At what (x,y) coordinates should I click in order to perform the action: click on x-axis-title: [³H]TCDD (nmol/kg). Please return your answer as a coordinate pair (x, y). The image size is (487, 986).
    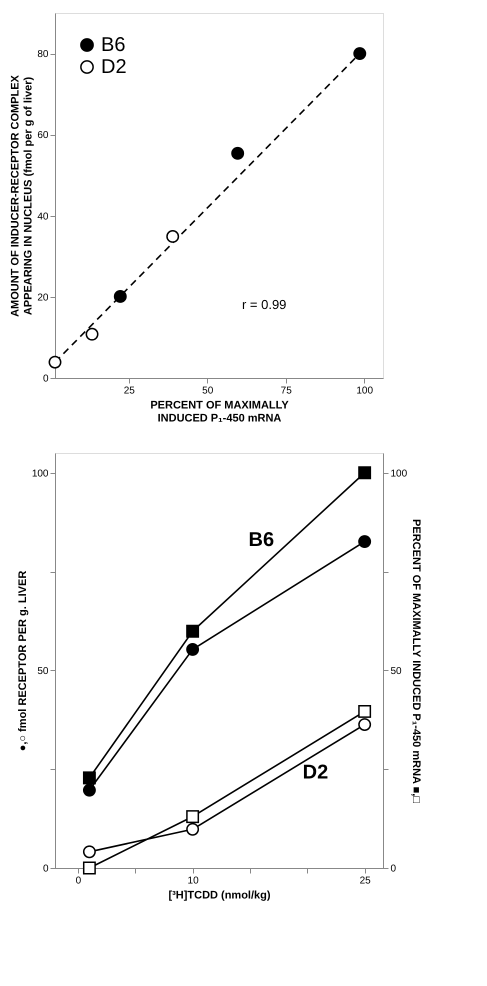
    Looking at the image, I should click on (219, 896).